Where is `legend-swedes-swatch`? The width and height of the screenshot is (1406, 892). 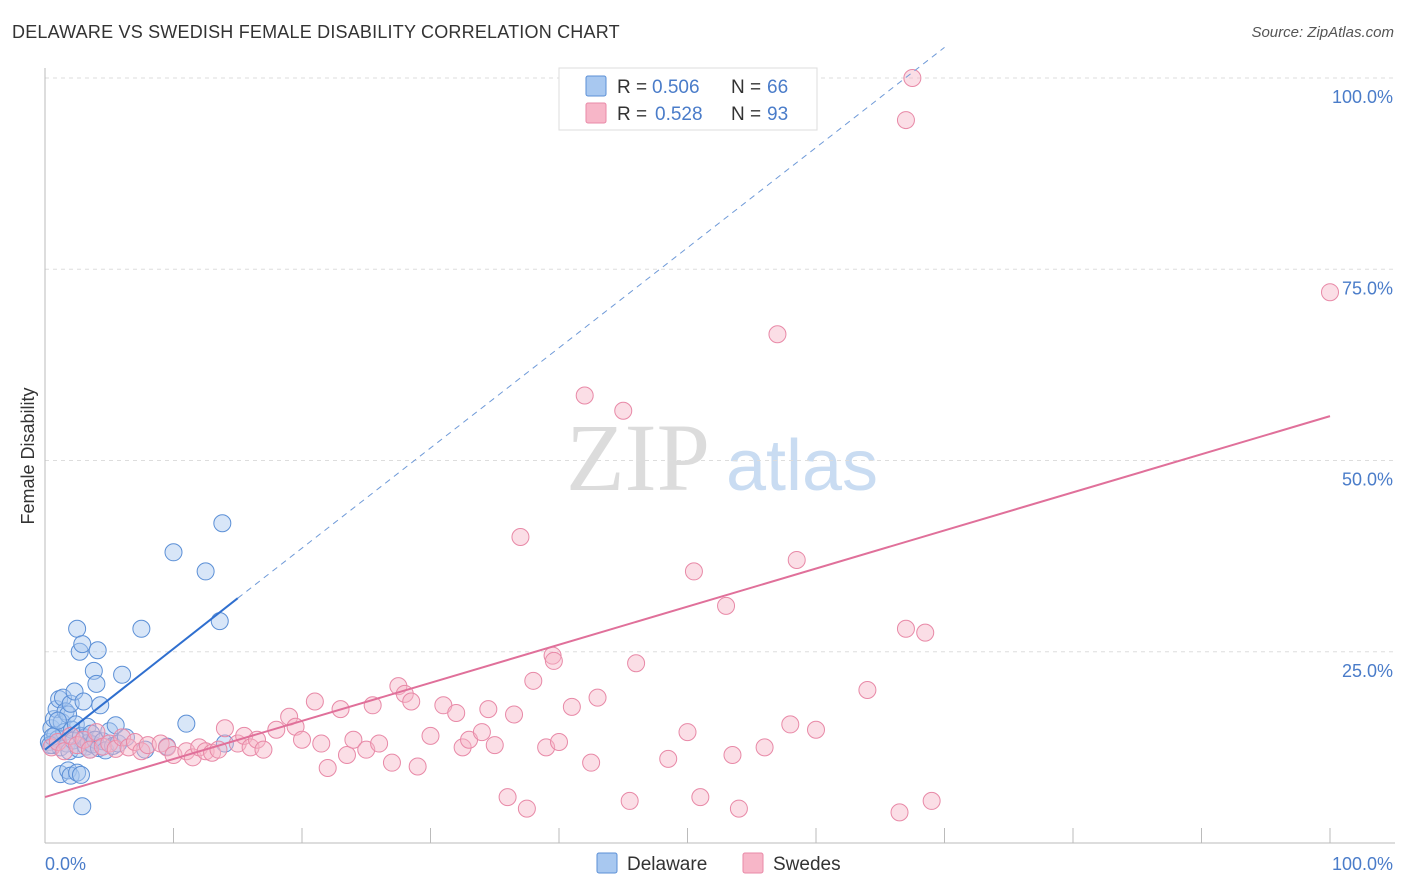
legend-swedes-swatch is located at coordinates (753, 863).